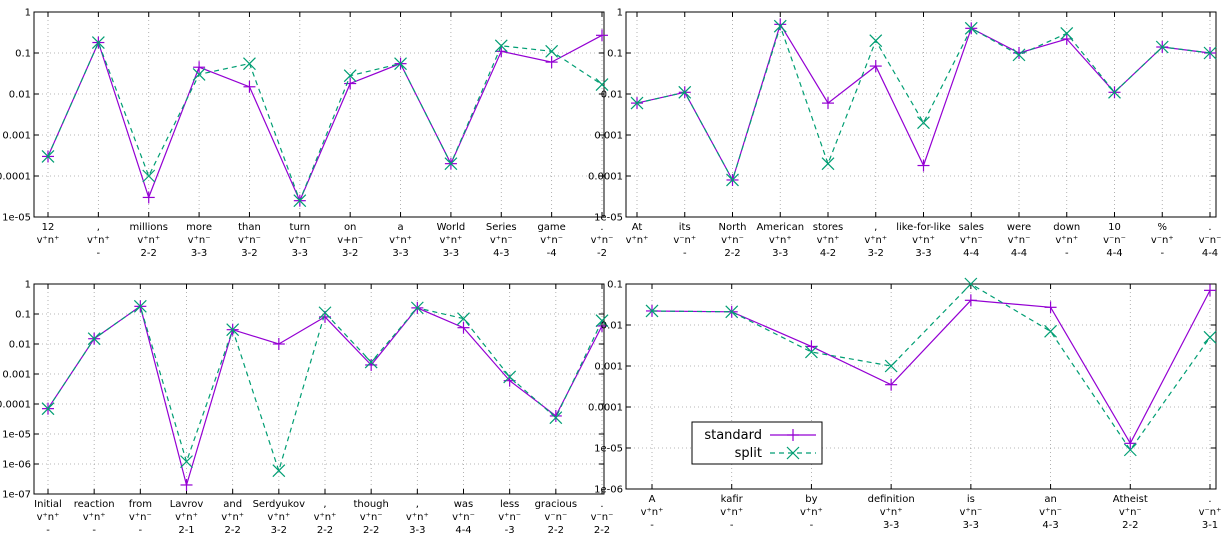  Describe the element at coordinates (733, 435) in the screenshot. I see `legend-label-standard: standard` at that location.